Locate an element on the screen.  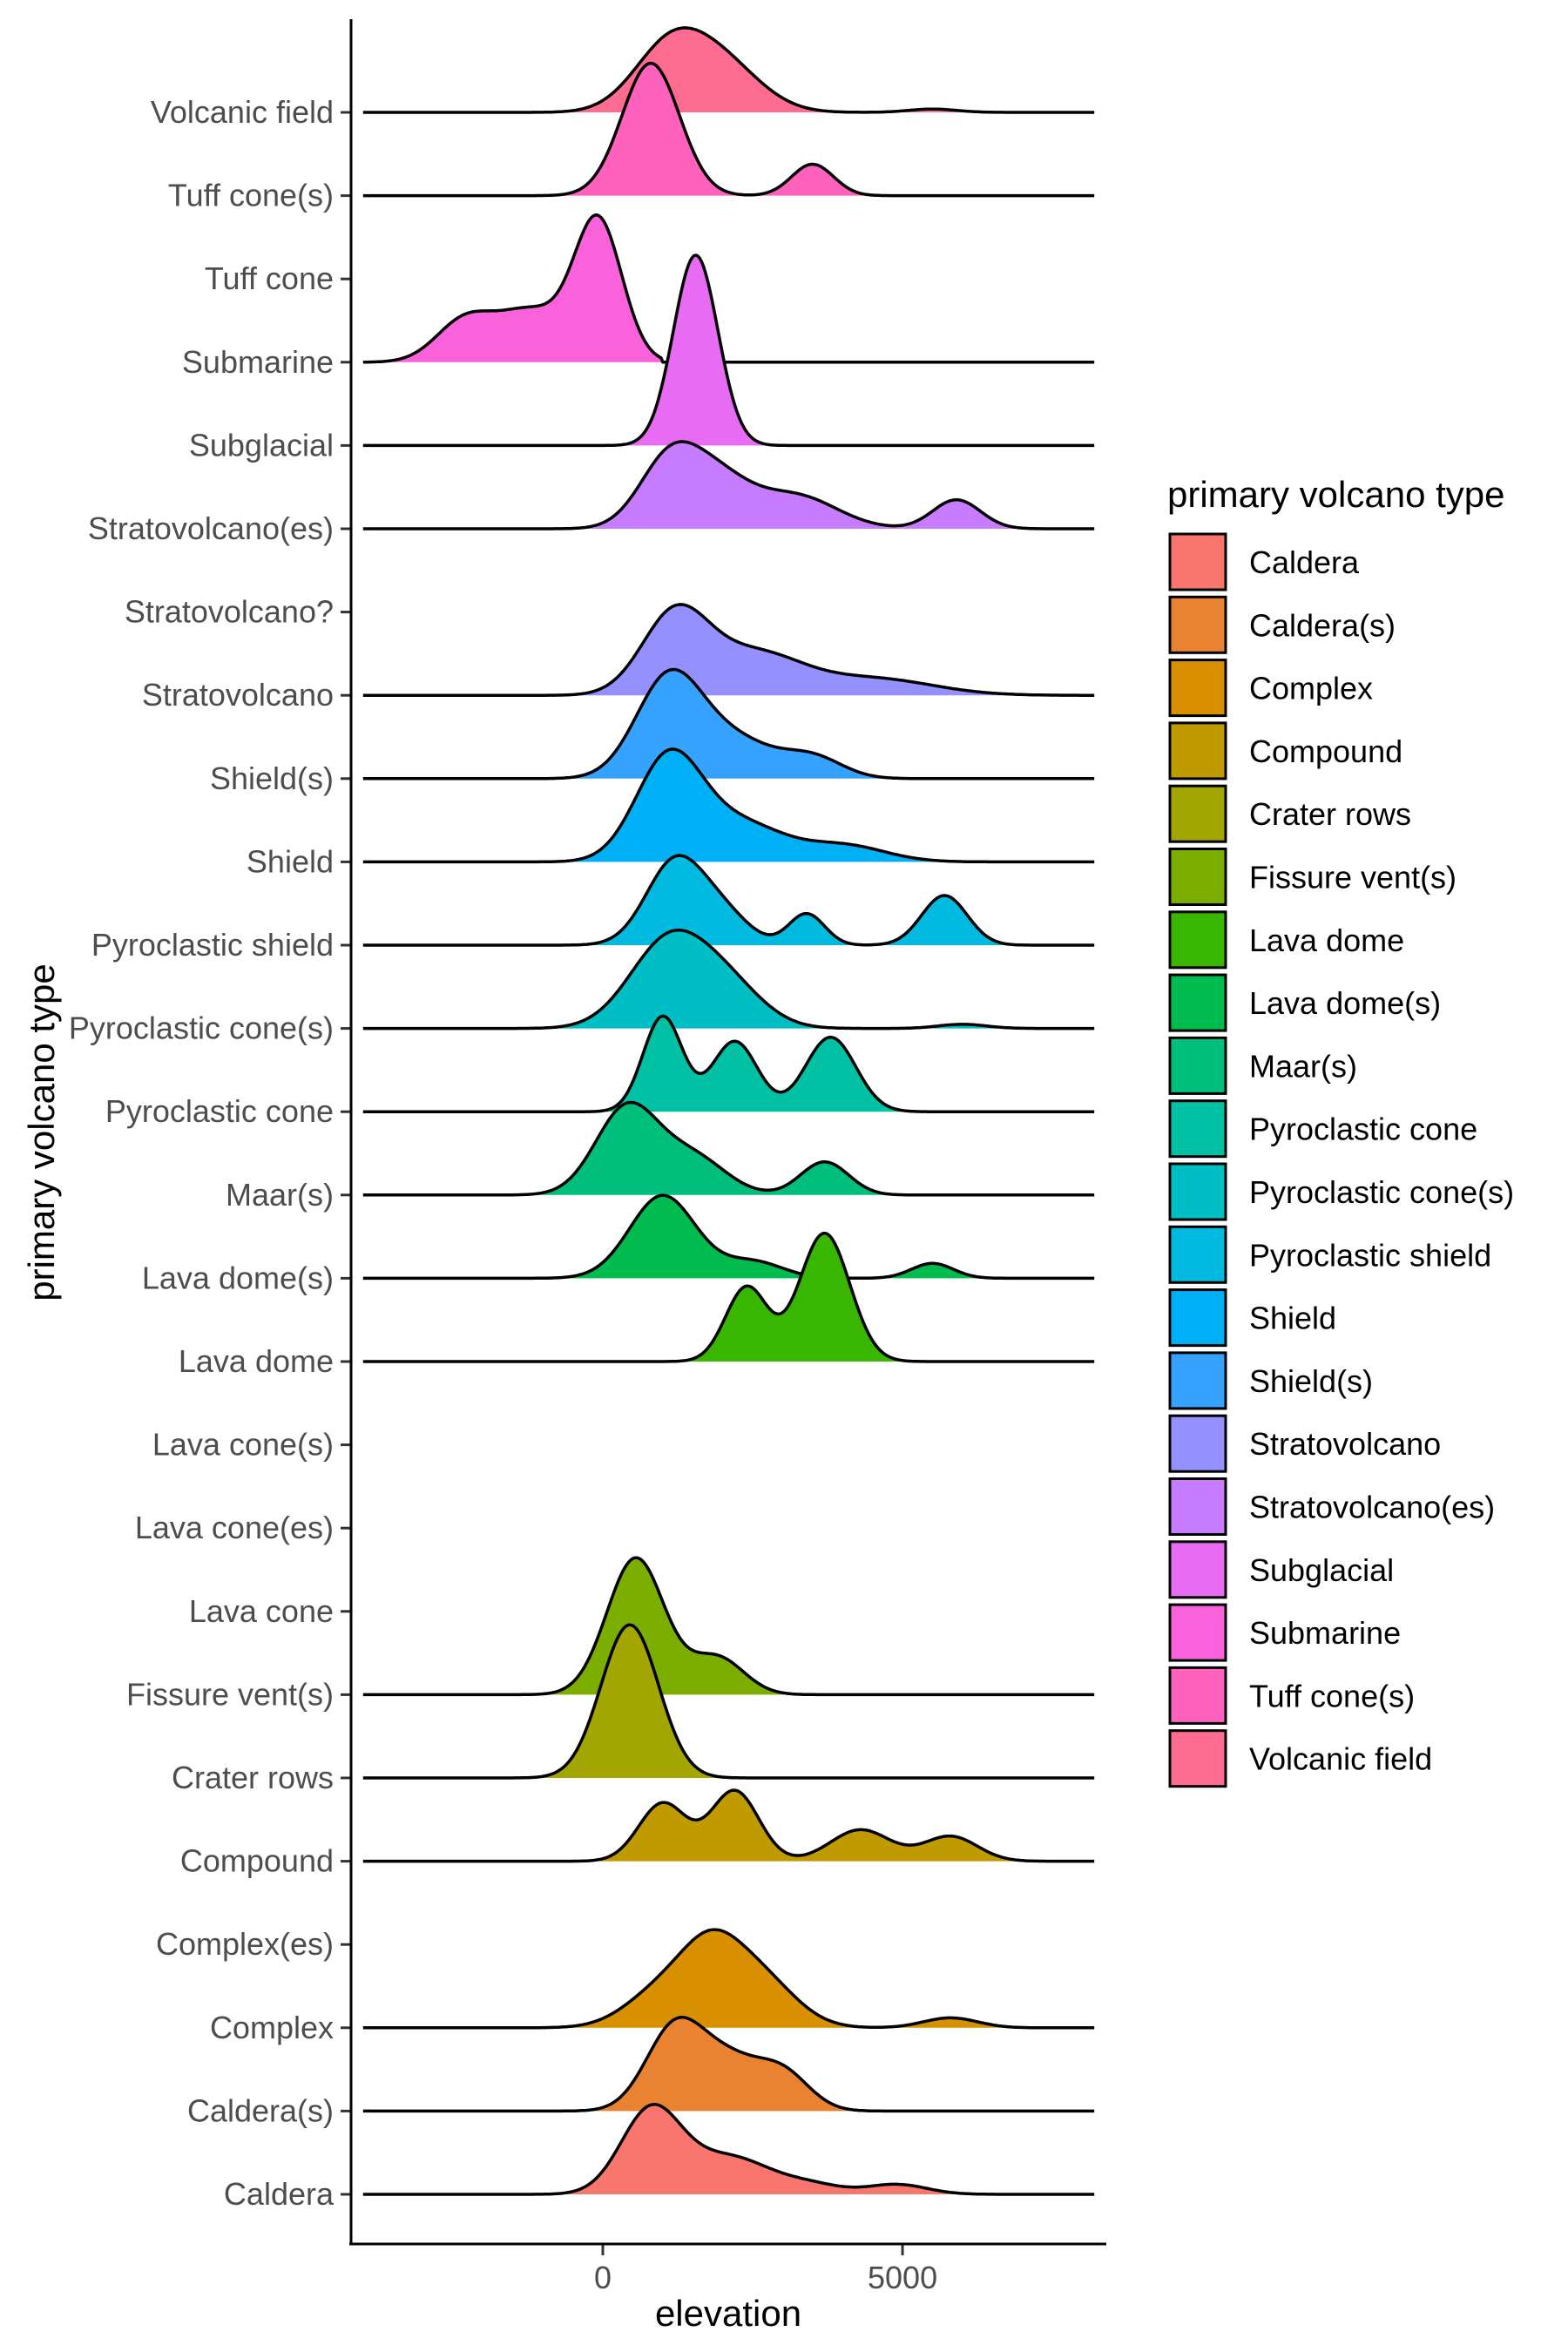
y-tick-label-stratovolcano: Stratovolcano? is located at coordinates (230, 612).